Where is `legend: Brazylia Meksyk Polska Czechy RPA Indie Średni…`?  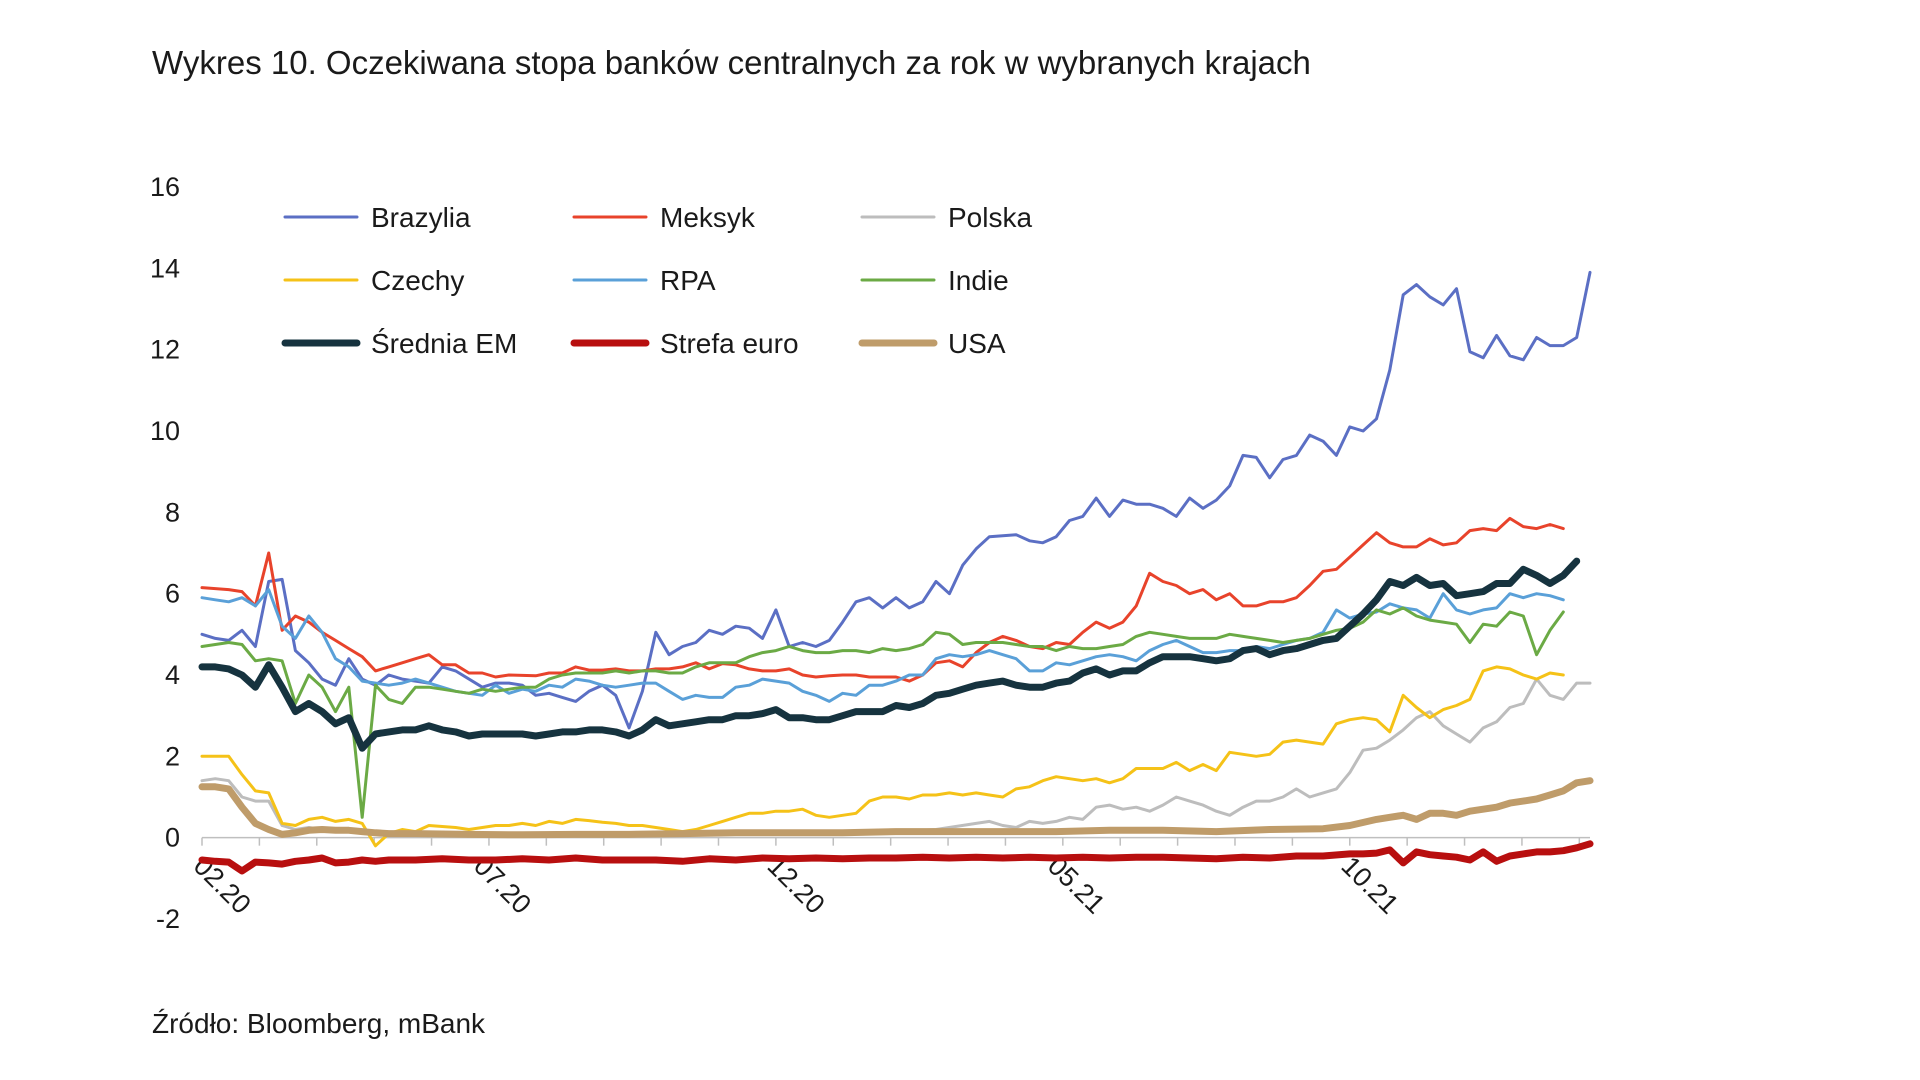 legend: Brazylia Meksyk Polska Czechy RPA Indie Średni… is located at coordinates (656, 280).